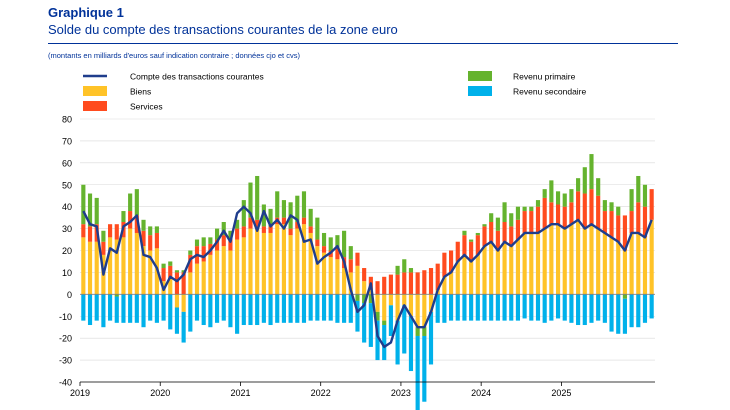  Describe the element at coordinates (67, 229) in the screenshot. I see `y-tick-label: 30` at that location.